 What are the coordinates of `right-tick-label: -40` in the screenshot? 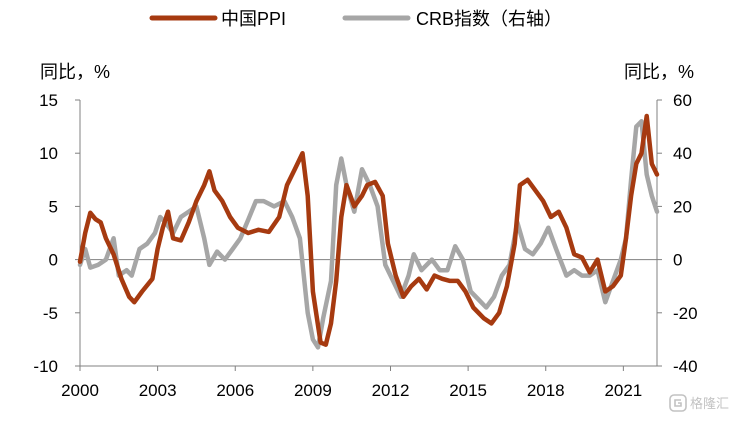 It's located at (685, 366).